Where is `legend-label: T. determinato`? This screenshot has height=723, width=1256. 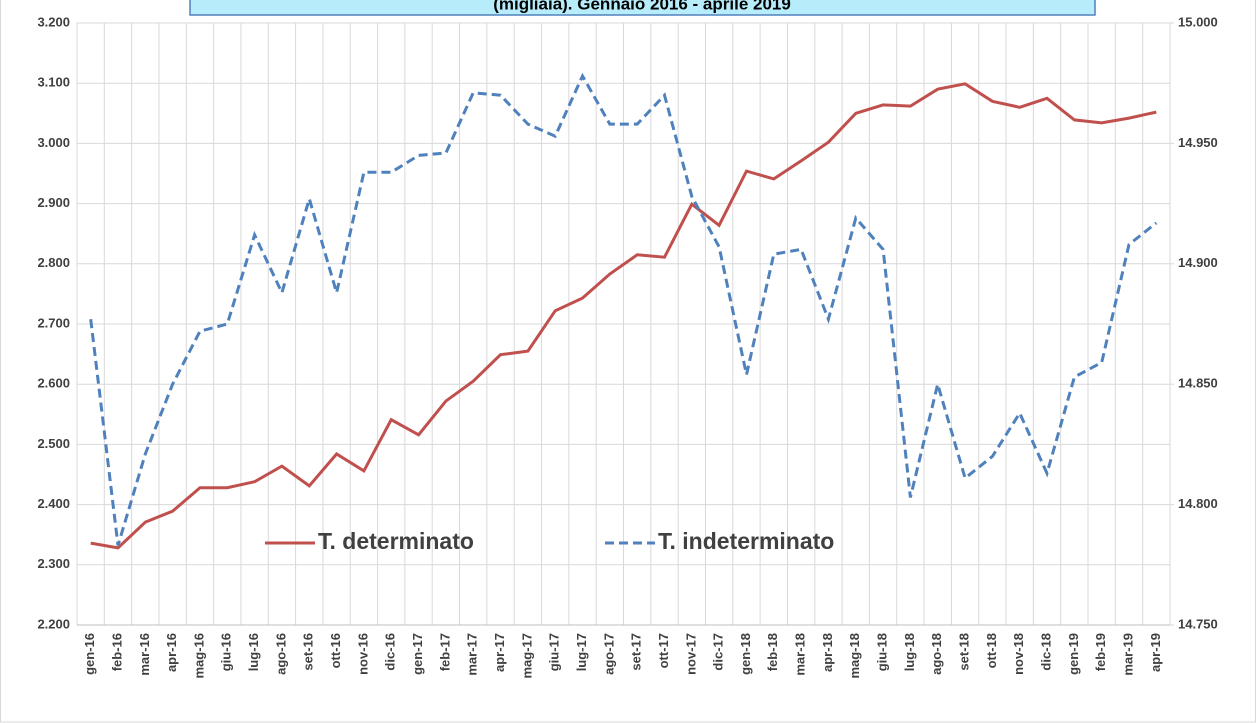 legend-label: T. determinato is located at coordinates (396, 541).